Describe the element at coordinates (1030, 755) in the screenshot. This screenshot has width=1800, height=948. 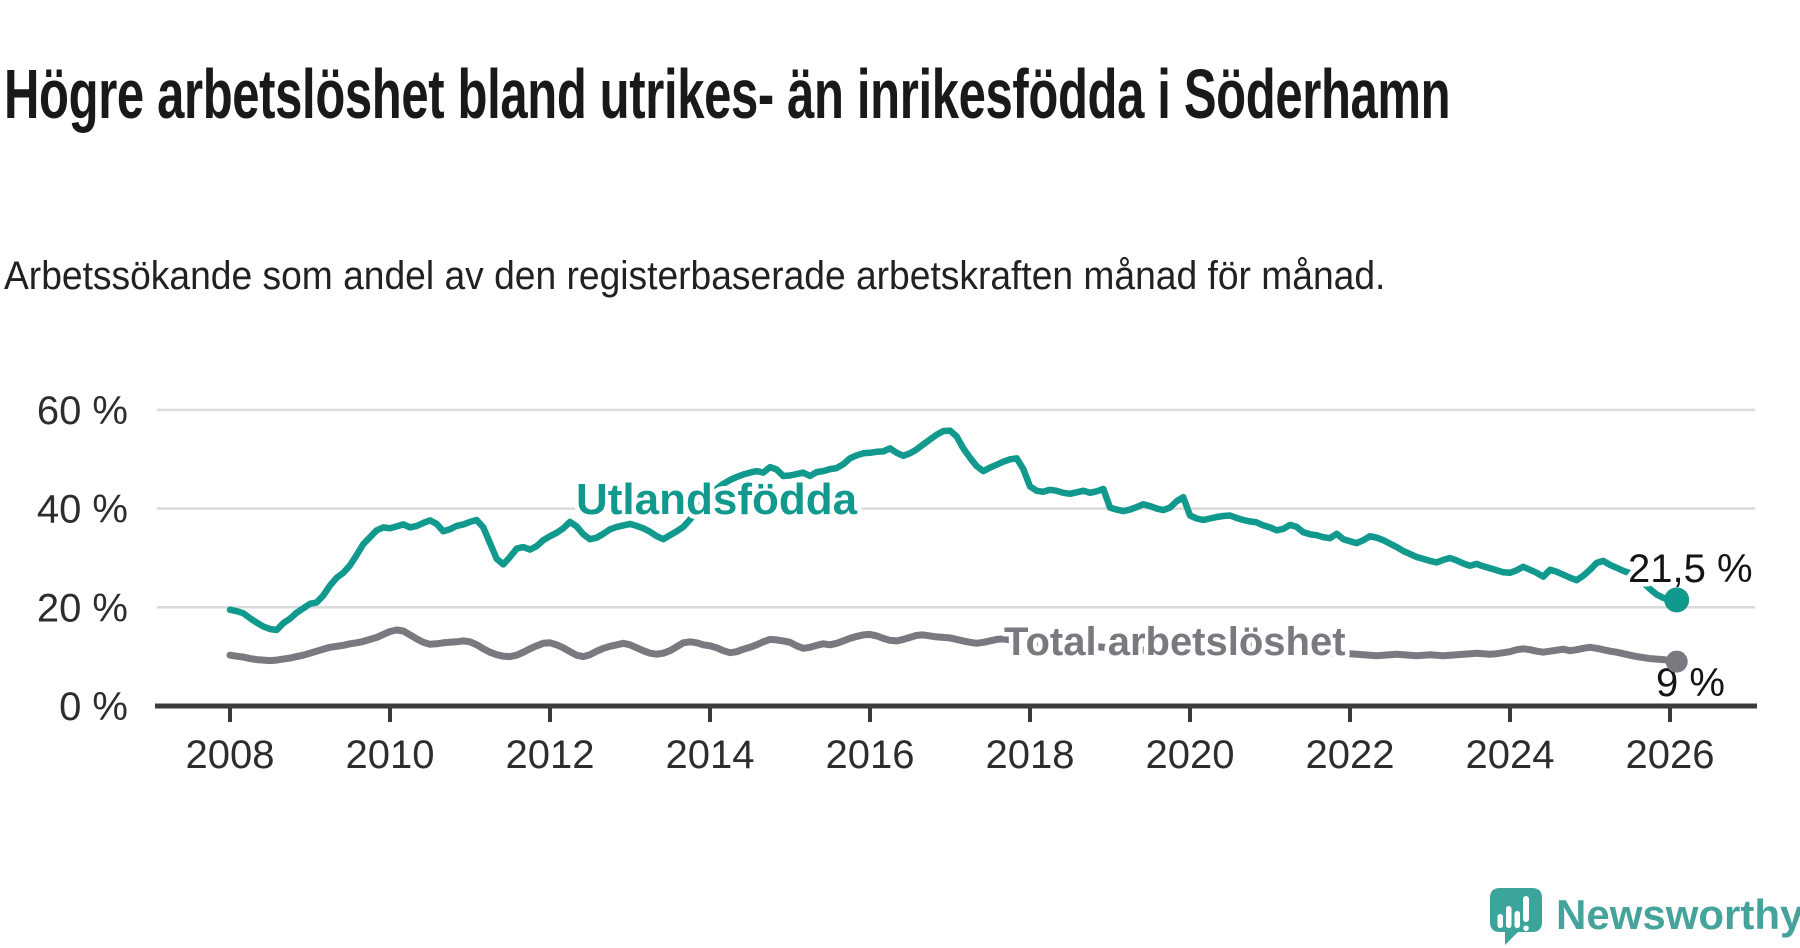
I see `x-axis-tick-label: 2018` at that location.